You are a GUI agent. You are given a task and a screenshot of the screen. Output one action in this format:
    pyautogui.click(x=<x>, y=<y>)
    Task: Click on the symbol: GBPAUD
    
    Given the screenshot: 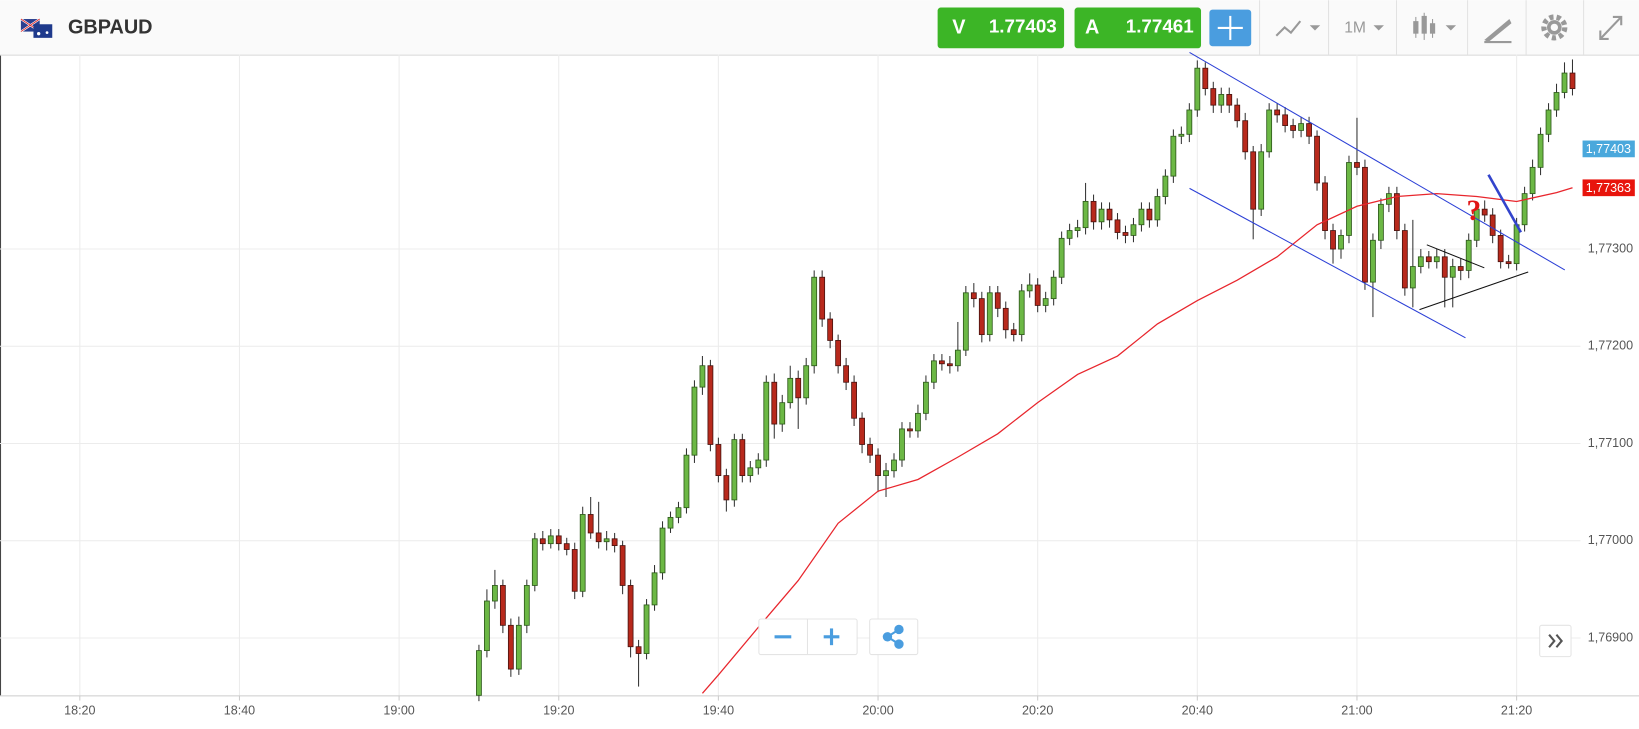 What is the action you would take?
    pyautogui.click(x=110, y=28)
    